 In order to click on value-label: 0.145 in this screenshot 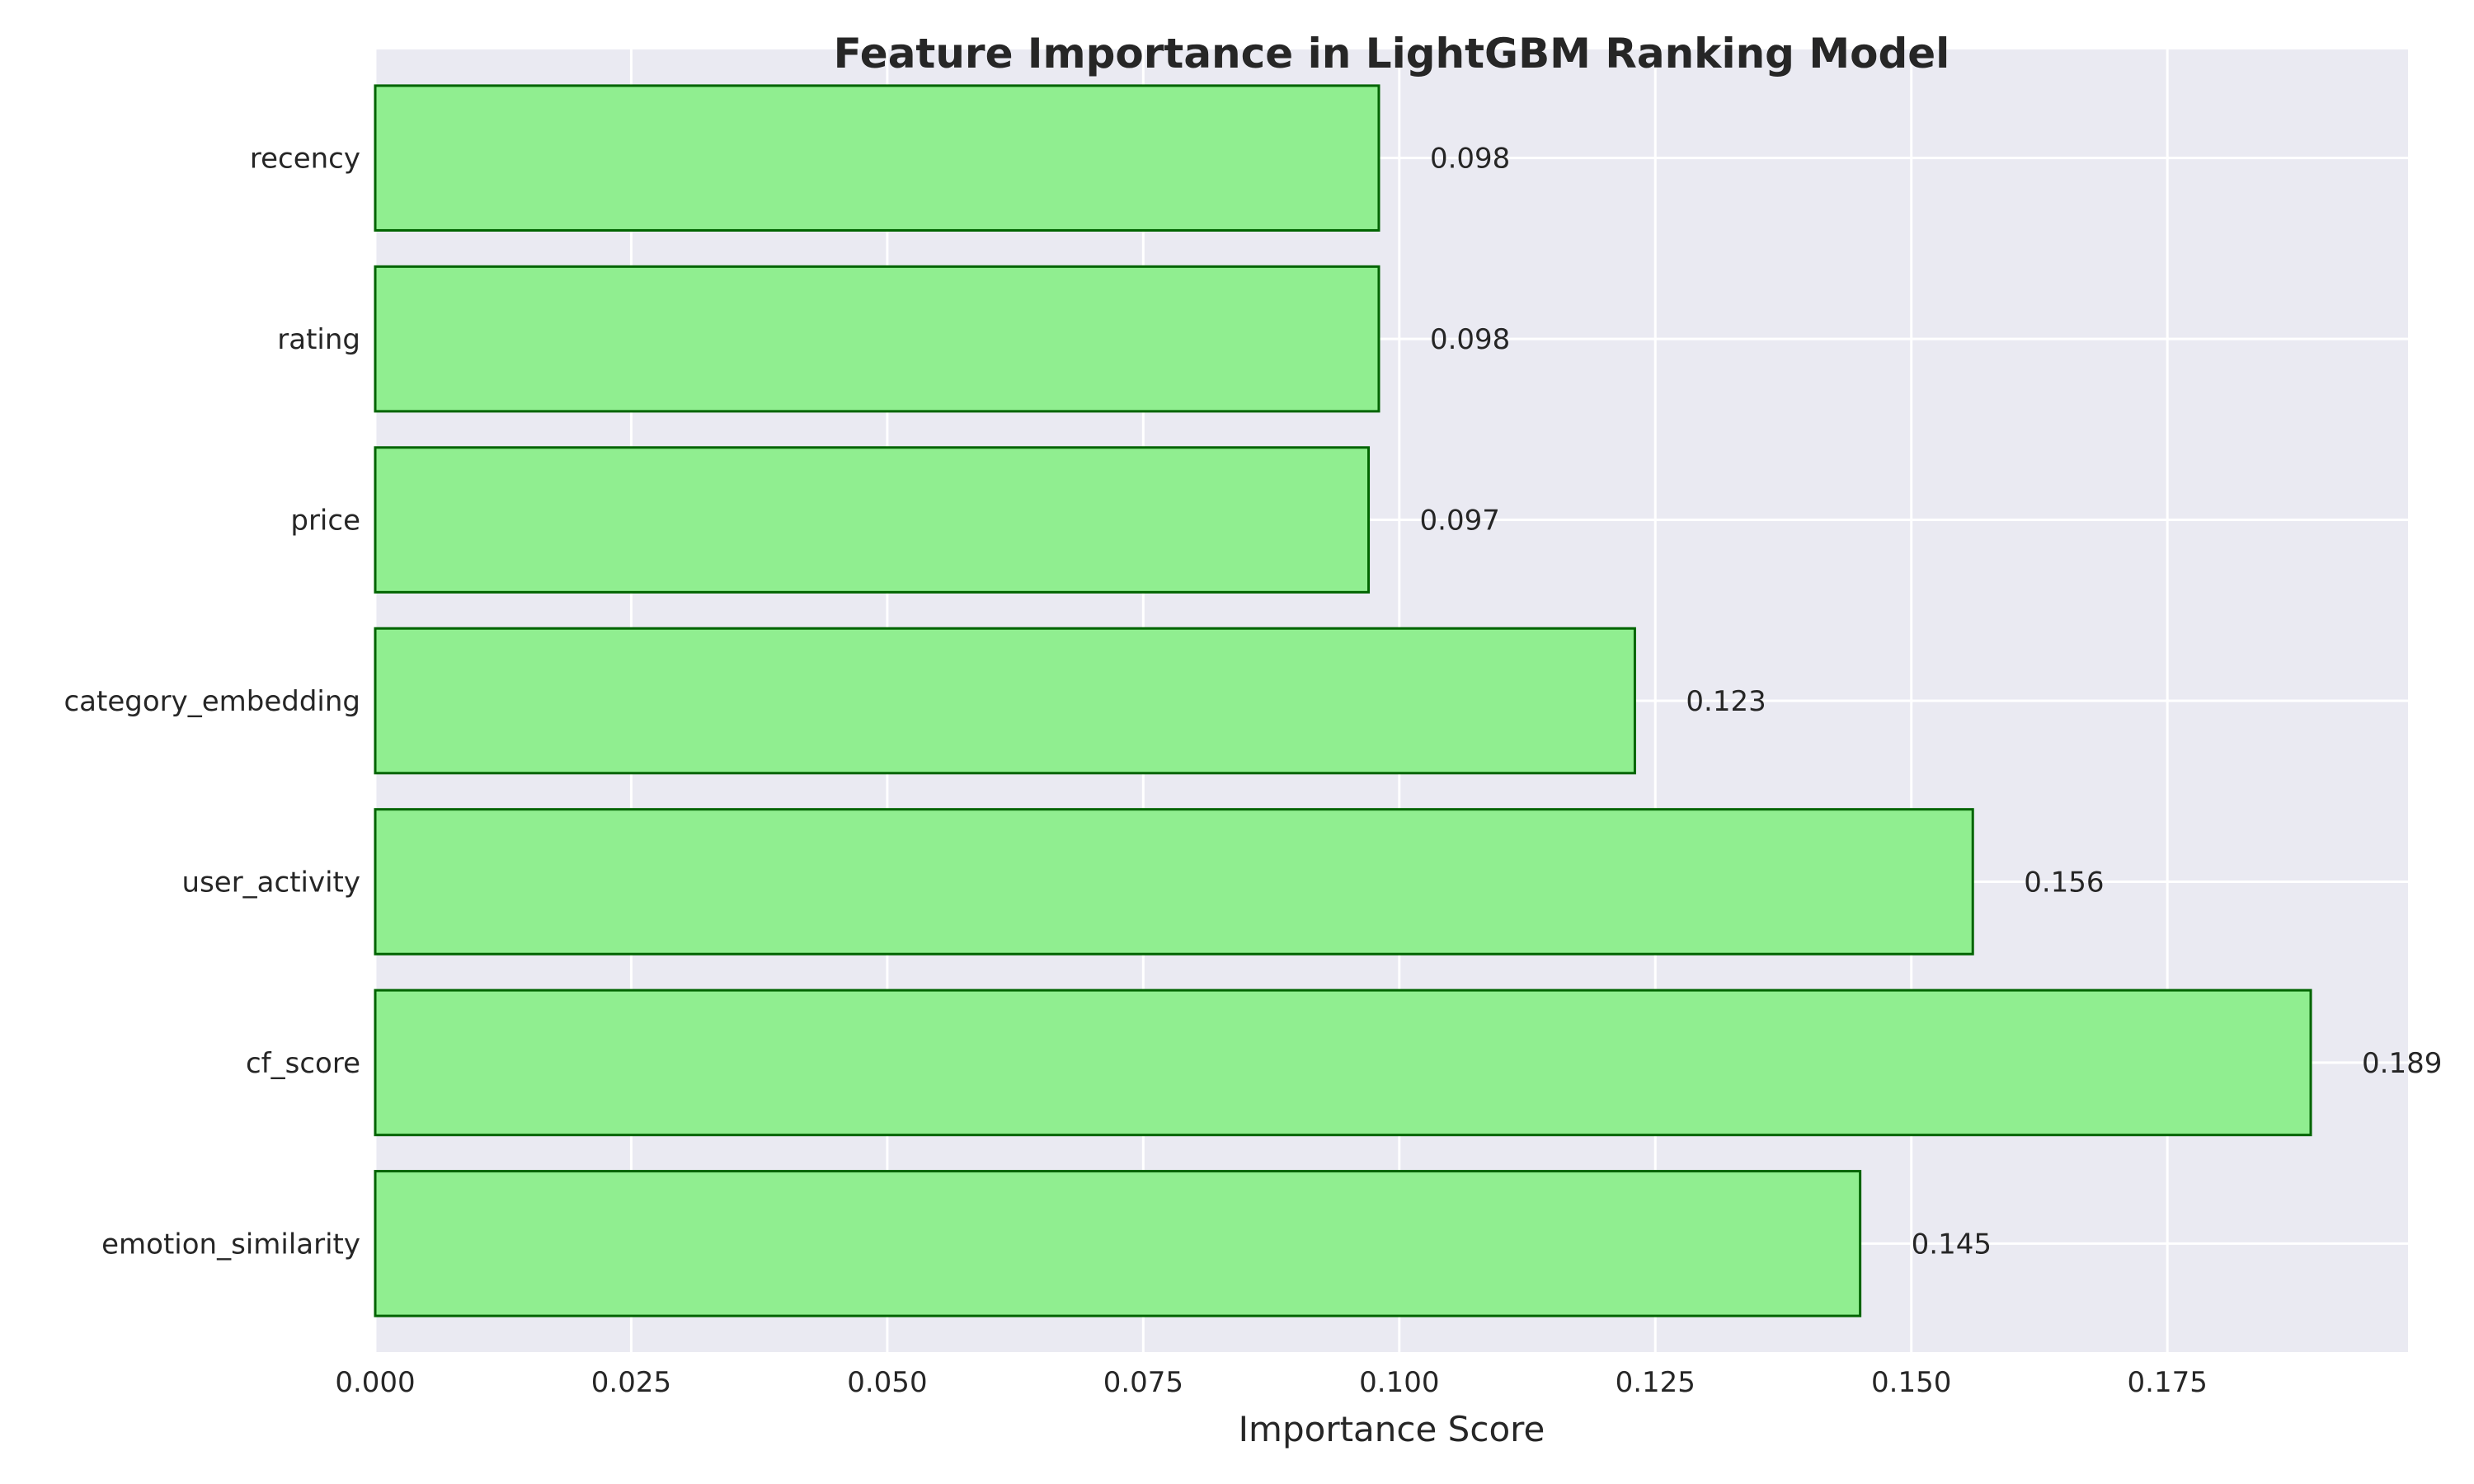, I will do `click(1952, 1244)`.